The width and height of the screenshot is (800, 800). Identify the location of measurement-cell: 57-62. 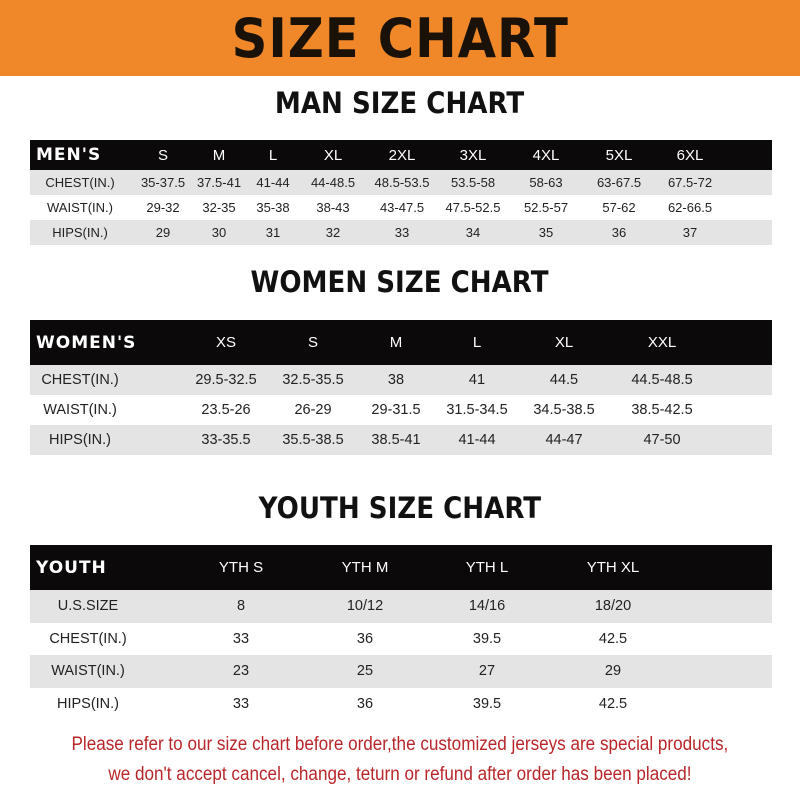
(619, 207).